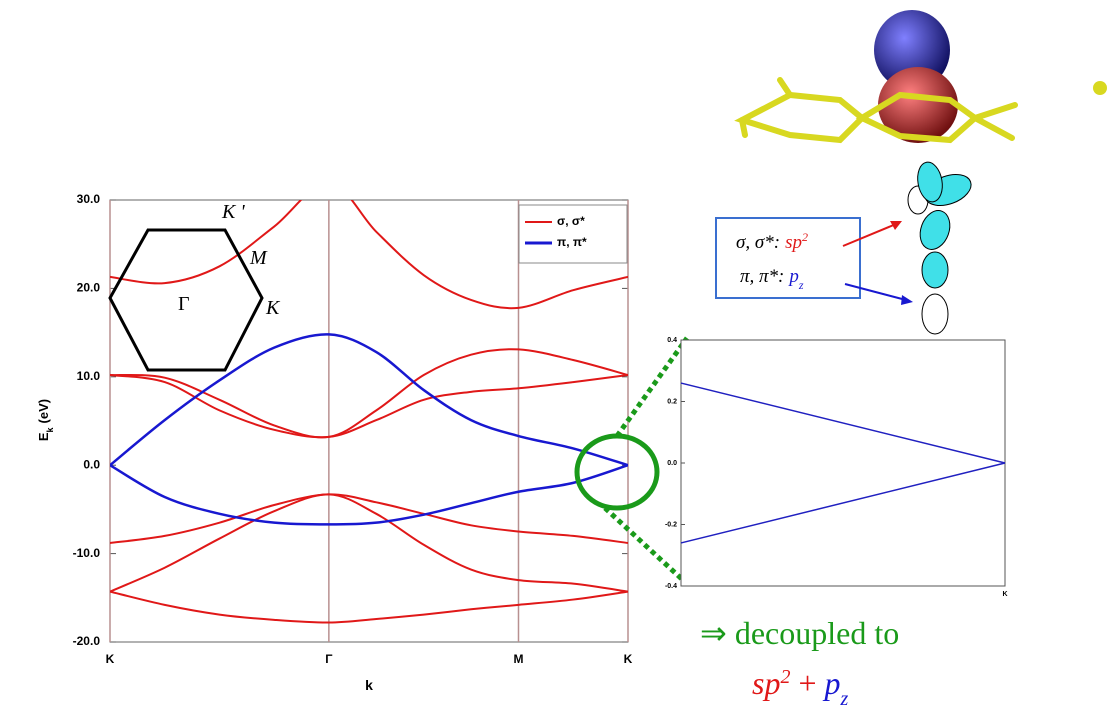 The height and width of the screenshot is (710, 1112). What do you see at coordinates (43, 436) in the screenshot?
I see `y-label-main: E` at bounding box center [43, 436].